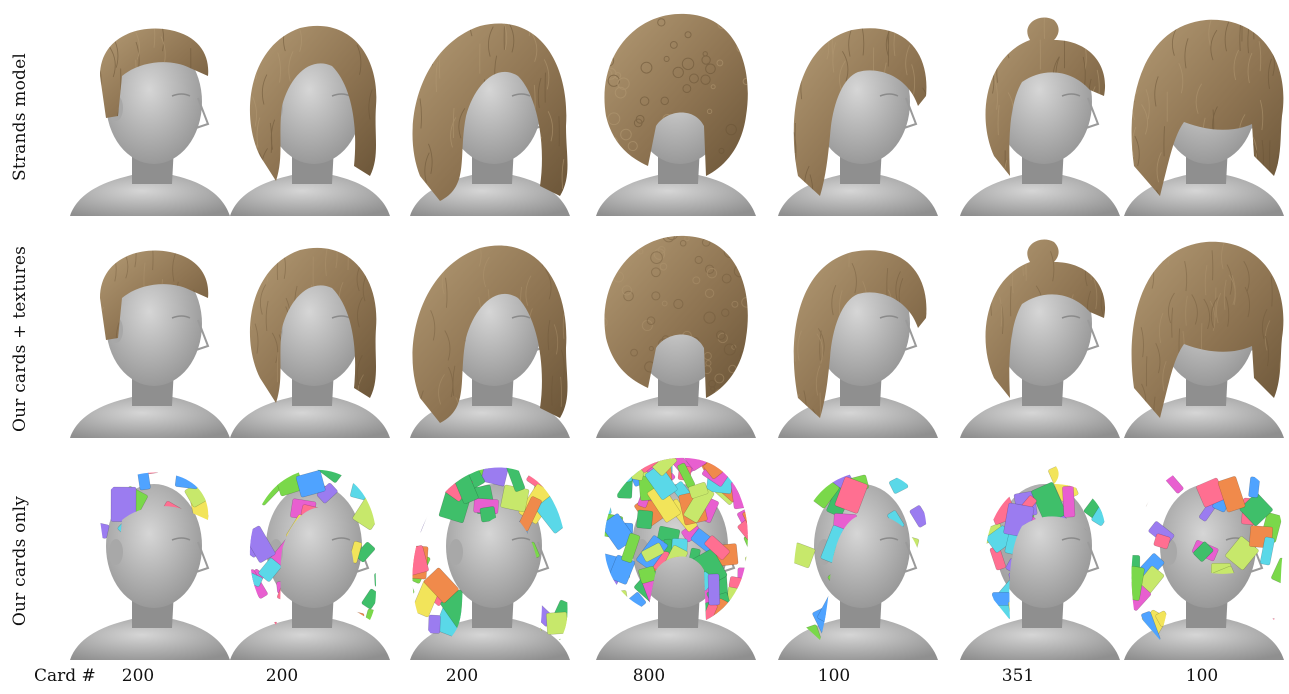  What do you see at coordinates (858, 122) in the screenshot?
I see `head-layered-medium-strands` at bounding box center [858, 122].